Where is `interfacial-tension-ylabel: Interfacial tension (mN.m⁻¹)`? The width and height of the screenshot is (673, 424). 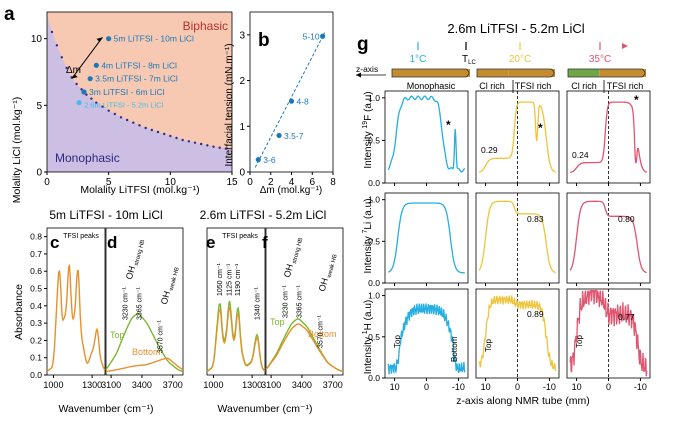
interfacial-tension-ylabel: Interfacial tension (mN.m⁻¹) is located at coordinates (229, 104).